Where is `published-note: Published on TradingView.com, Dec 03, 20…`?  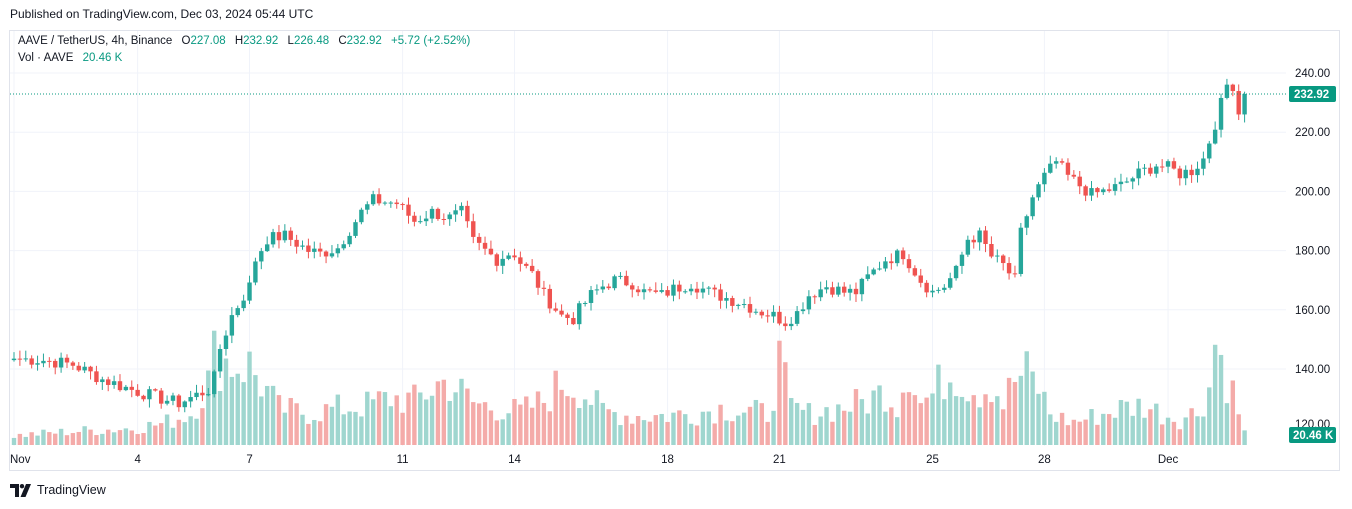 published-note: Published on TradingView.com, Dec 03, 20… is located at coordinates (162, 14).